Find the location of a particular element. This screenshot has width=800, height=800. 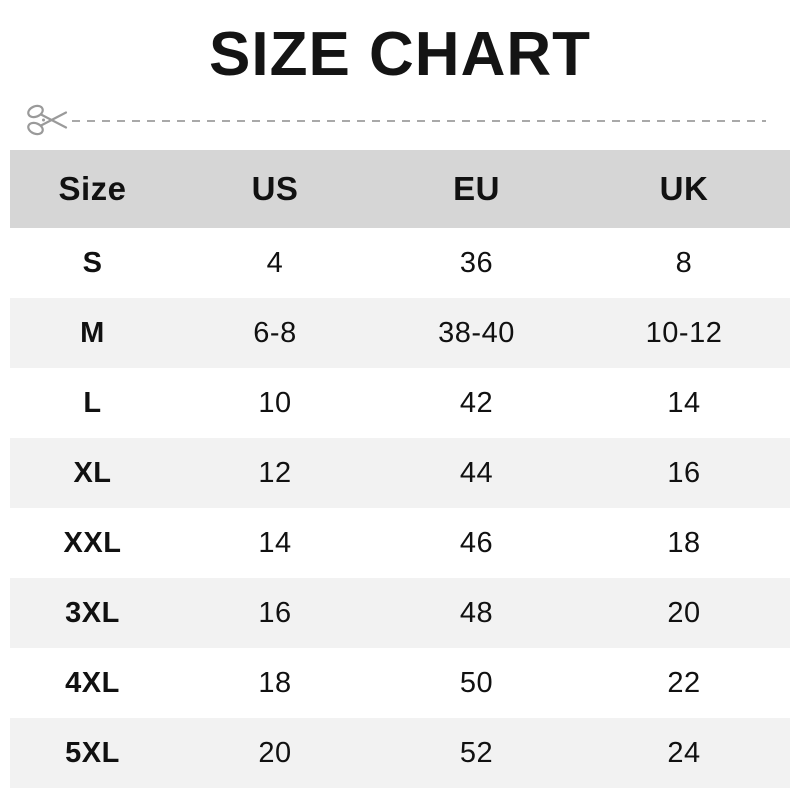

table-row: XXL 14 46 18 is located at coordinates (400, 543).